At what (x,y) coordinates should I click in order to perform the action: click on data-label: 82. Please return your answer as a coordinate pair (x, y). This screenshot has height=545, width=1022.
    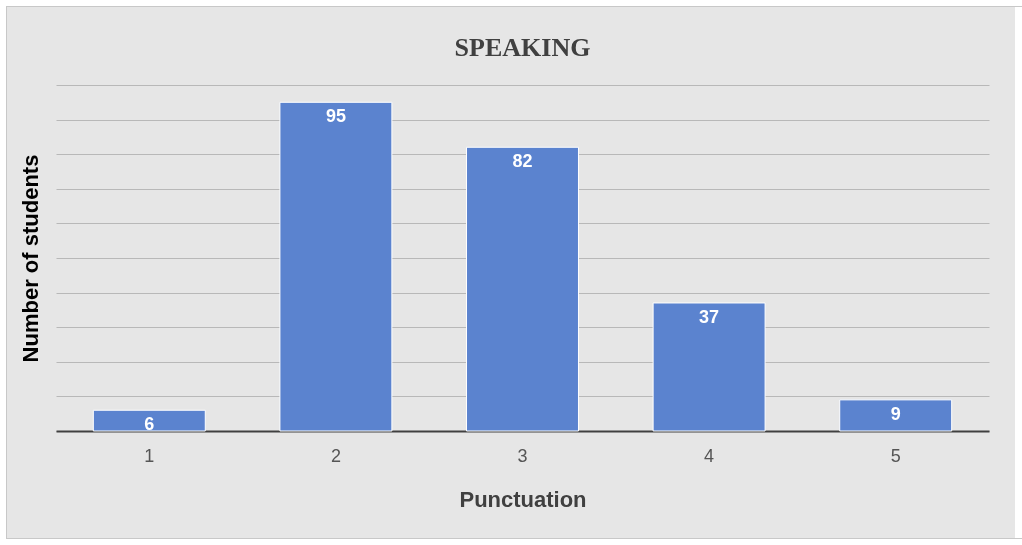
    Looking at the image, I should click on (522, 161).